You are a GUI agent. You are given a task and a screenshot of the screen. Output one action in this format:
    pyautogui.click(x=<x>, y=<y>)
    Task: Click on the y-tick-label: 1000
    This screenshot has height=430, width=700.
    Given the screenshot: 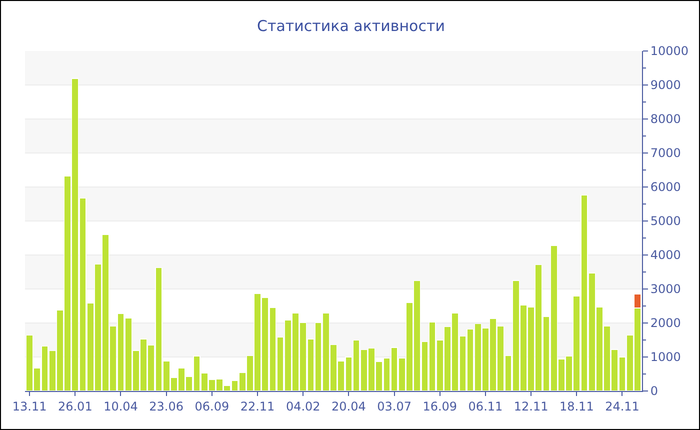 What is the action you would take?
    pyautogui.click(x=665, y=357)
    